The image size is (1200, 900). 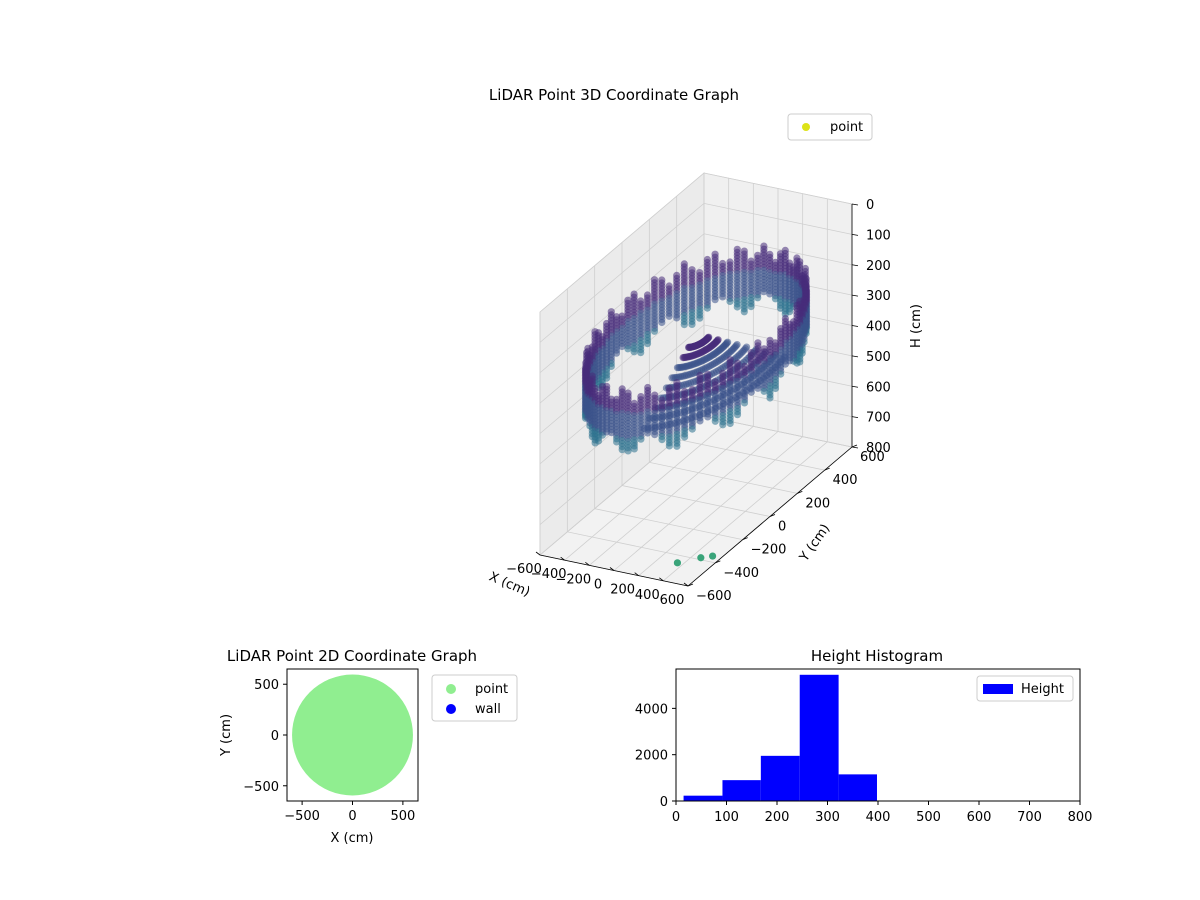 What do you see at coordinates (1042, 689) in the screenshot?
I see `histogram-legend-label: Height` at bounding box center [1042, 689].